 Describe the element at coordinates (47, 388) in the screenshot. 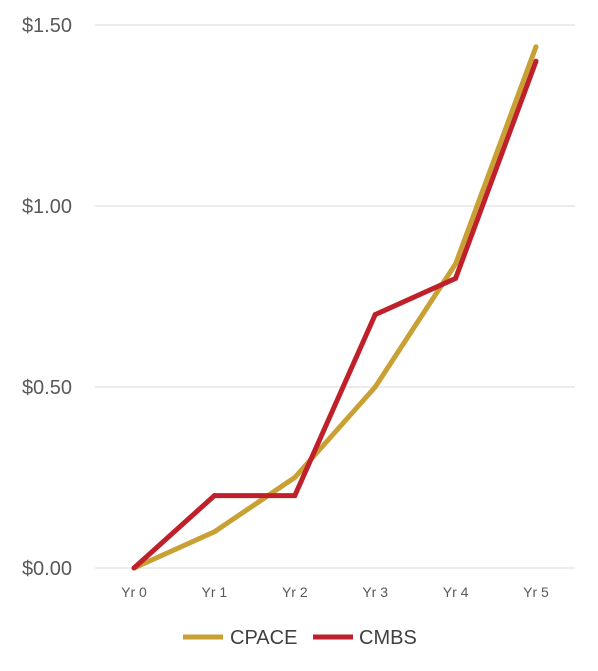

I see `y-tick-label: $0.50` at that location.